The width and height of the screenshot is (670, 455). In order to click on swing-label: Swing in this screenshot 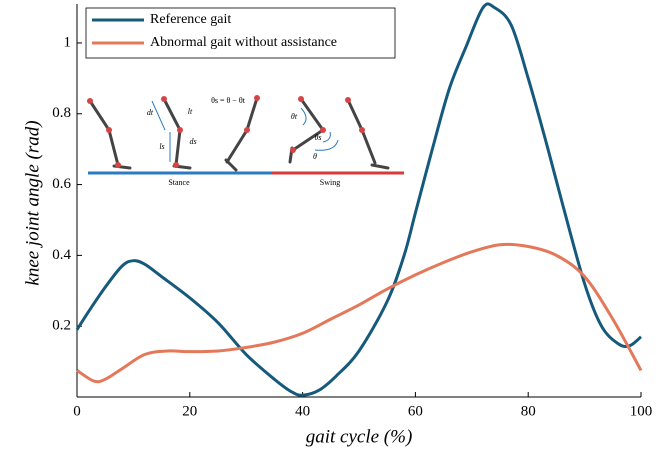, I will do `click(330, 182)`.